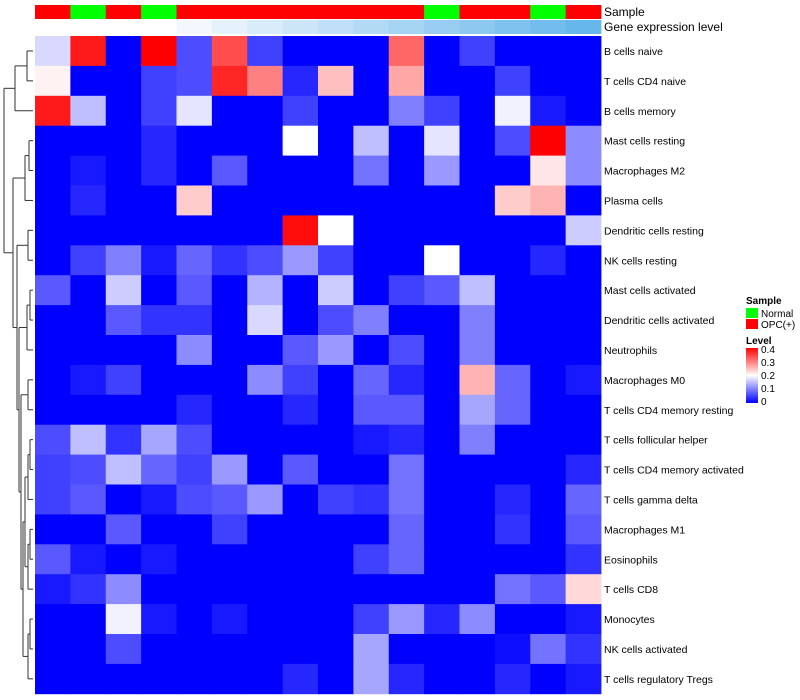 The height and width of the screenshot is (700, 800). Describe the element at coordinates (768, 376) in the screenshot. I see `legend-level-ticks: 0.4 0.3 0.2 0.1 0` at that location.